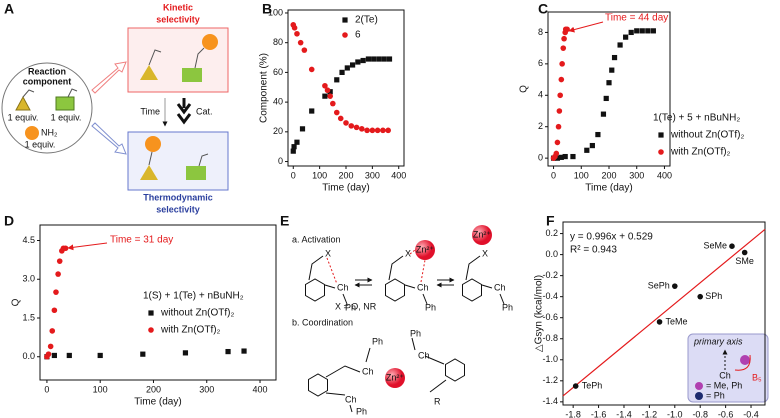  Describe the element at coordinates (316, 239) in the screenshot. I see `activation-label: a. Activation` at that location.